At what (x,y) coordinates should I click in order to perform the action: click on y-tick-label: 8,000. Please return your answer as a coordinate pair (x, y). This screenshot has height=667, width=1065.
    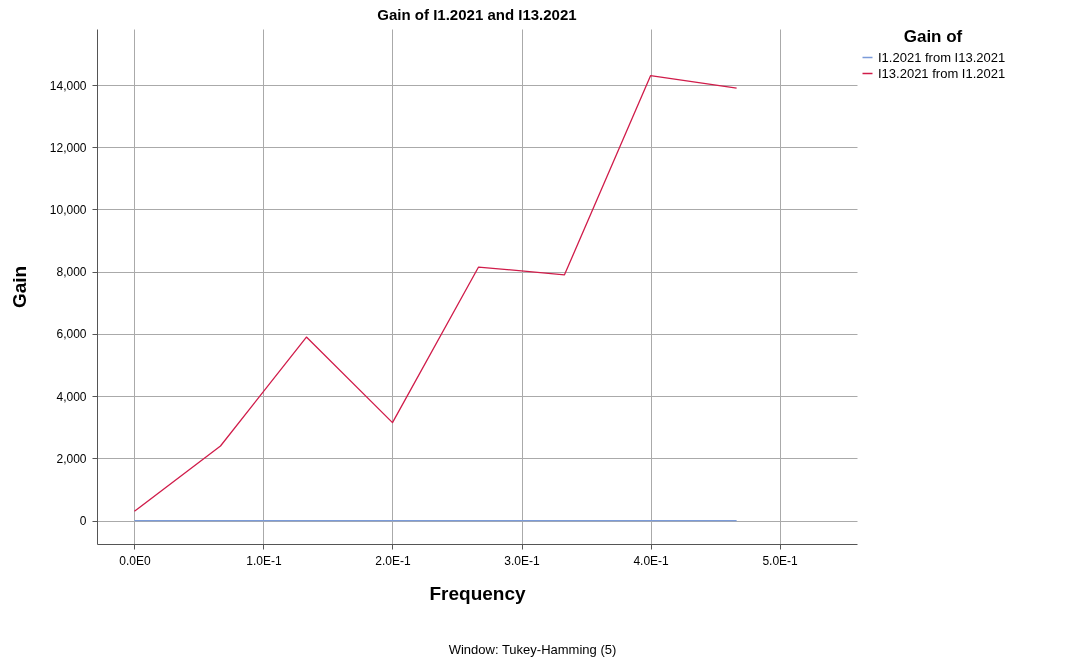
    Looking at the image, I should click on (71, 272).